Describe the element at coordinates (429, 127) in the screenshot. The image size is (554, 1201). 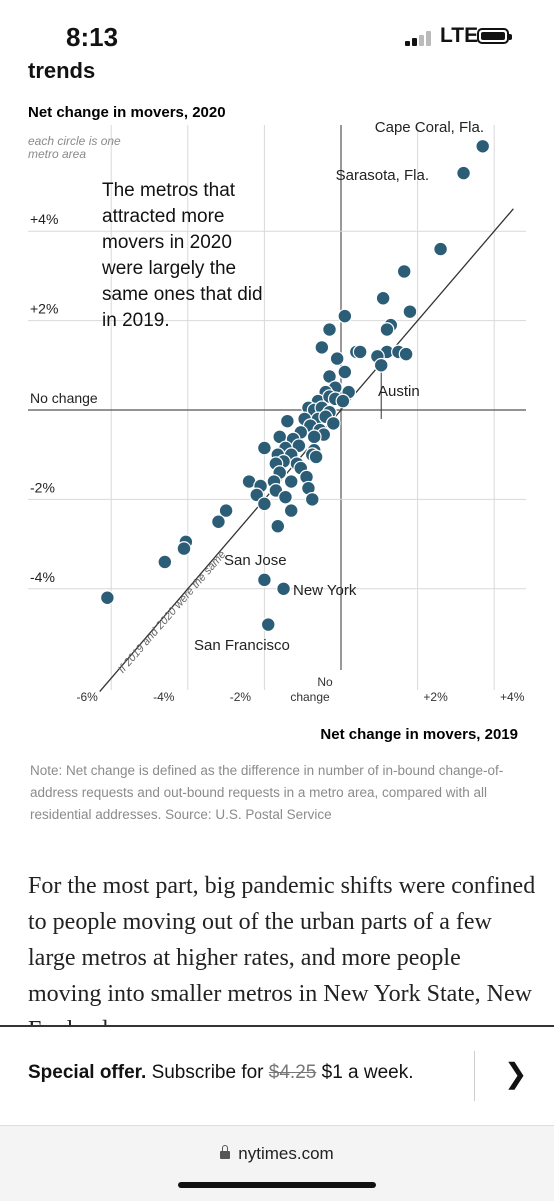
I see `point-label: Cape Coral, Fla.` at that location.